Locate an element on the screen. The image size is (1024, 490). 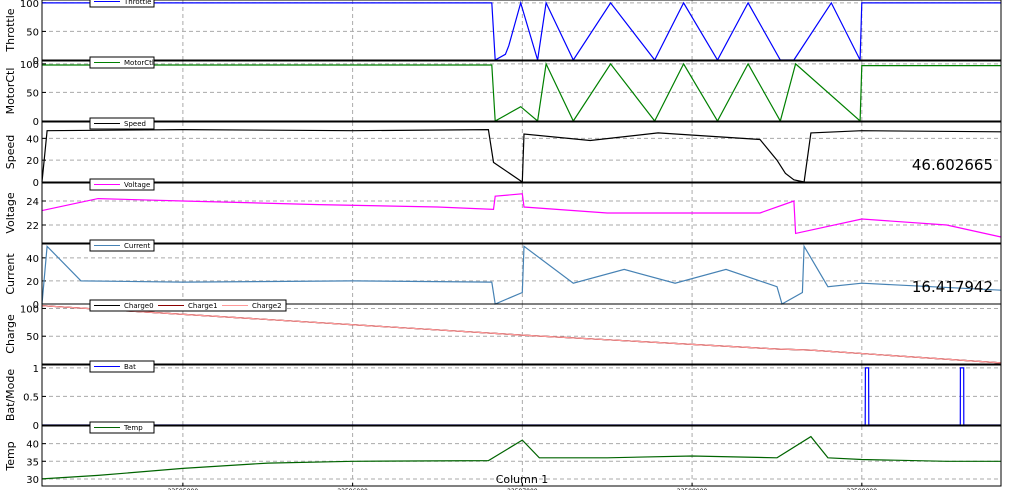
panel-7: 30 35 40 Temp Temp is located at coordinates (503, 454).